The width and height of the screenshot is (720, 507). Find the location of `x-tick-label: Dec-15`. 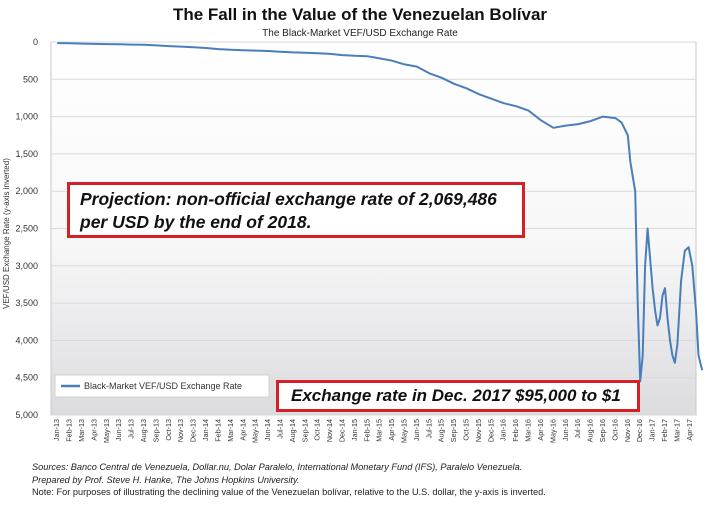

x-tick-label: Dec-15 is located at coordinates (490, 430).